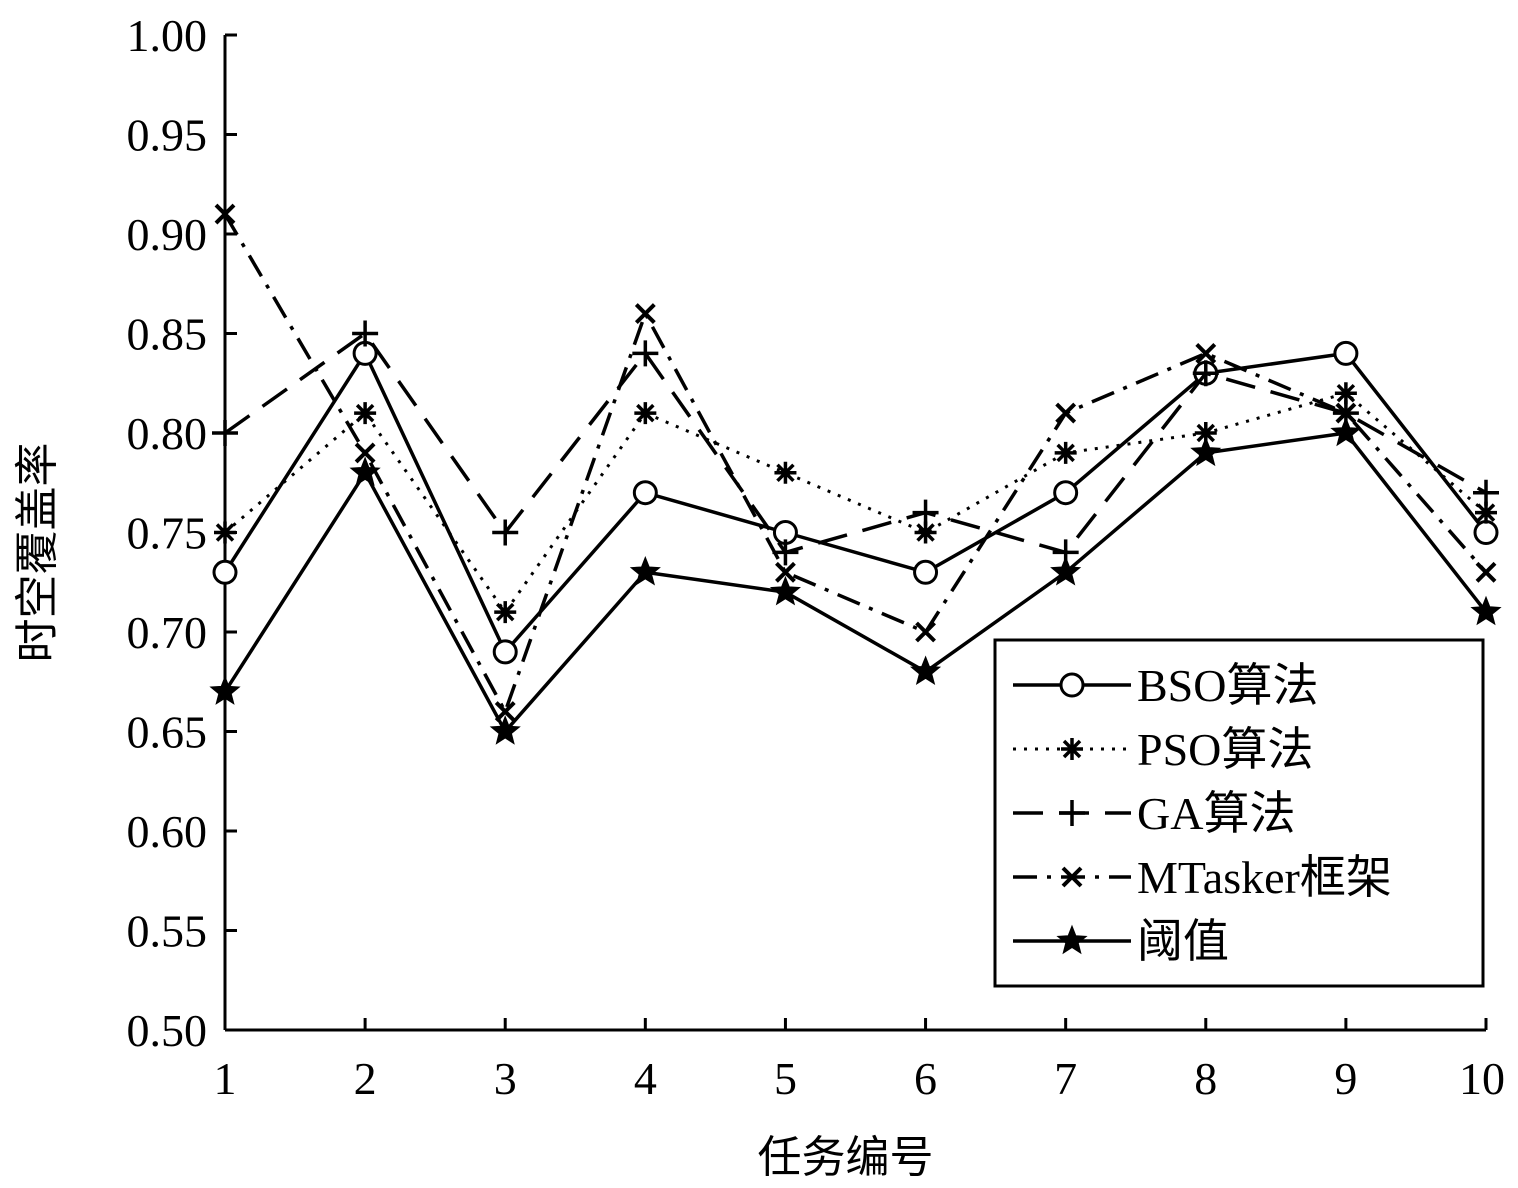 The height and width of the screenshot is (1188, 1518). I want to click on y-tick-label: 0.60, so click(167, 831).